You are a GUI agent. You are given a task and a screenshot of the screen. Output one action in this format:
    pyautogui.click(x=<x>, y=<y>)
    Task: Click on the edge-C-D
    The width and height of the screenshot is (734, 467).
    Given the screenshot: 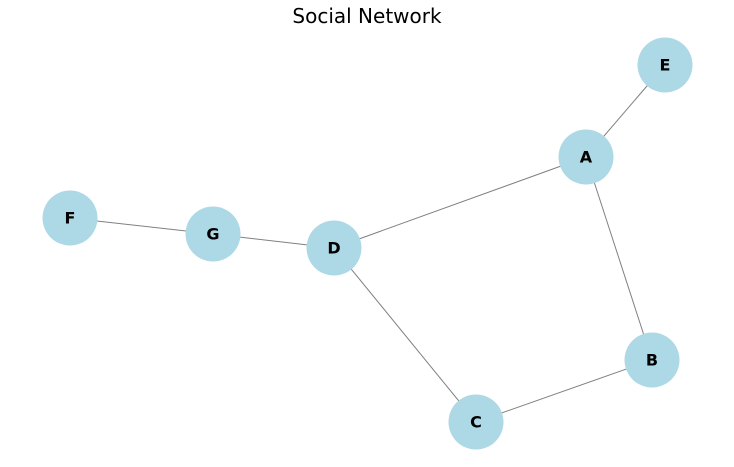 What is the action you would take?
    pyautogui.click(x=405, y=335)
    